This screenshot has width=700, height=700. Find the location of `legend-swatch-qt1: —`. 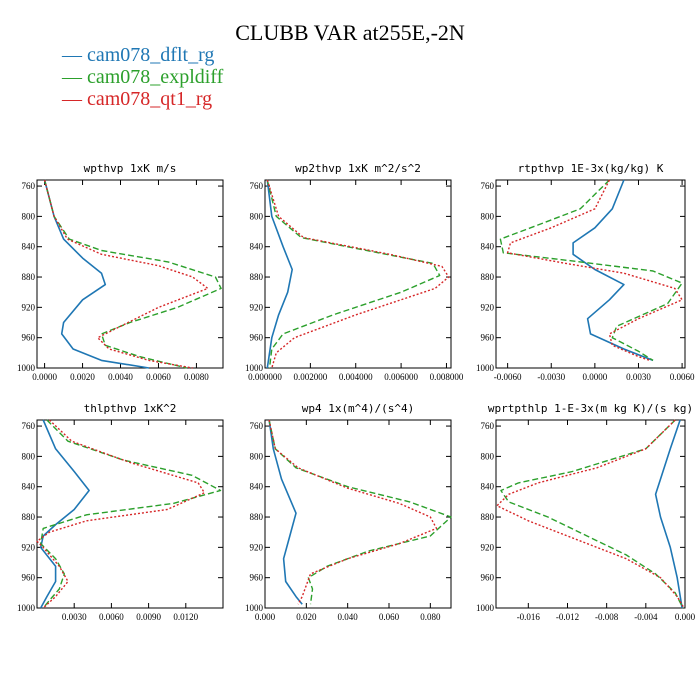

legend-swatch-qt1: — is located at coordinates (74, 99).